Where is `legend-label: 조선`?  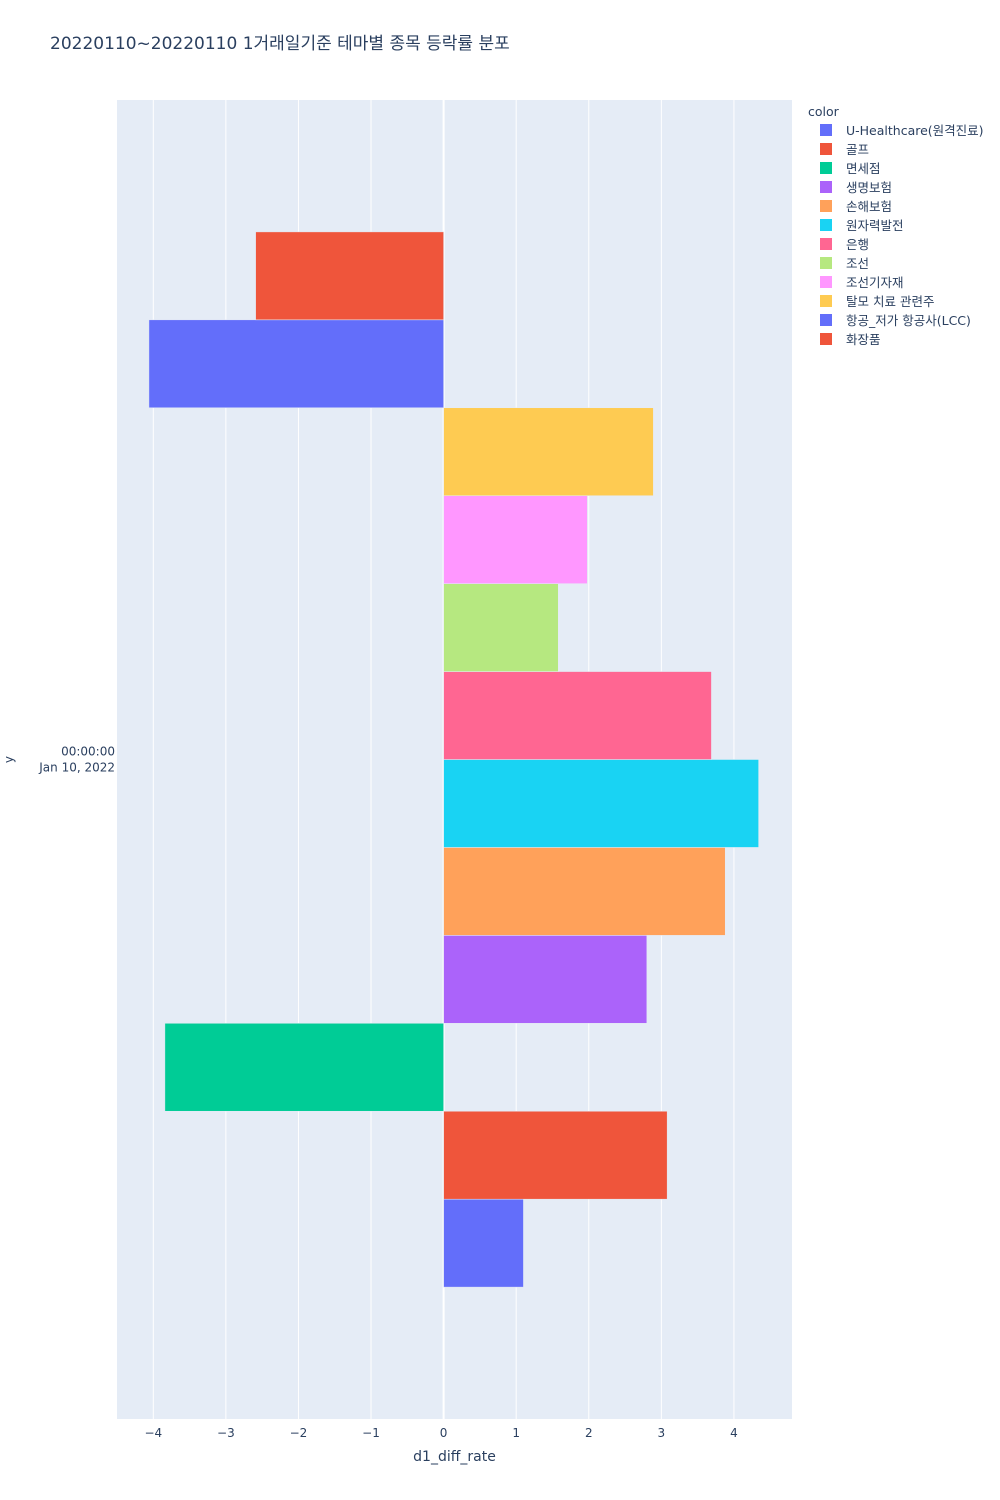
legend-label: 조선 is located at coordinates (857, 263).